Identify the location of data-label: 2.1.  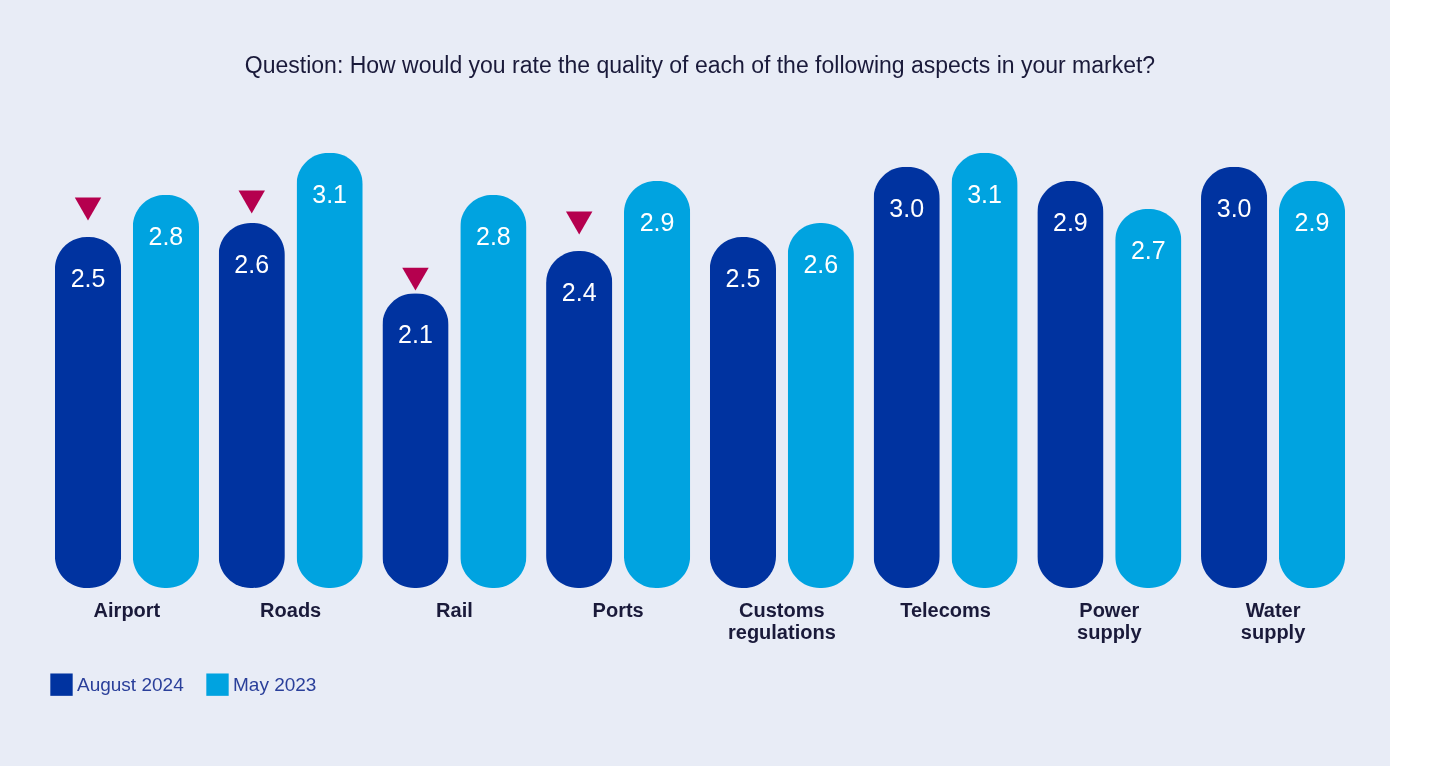
(415, 334).